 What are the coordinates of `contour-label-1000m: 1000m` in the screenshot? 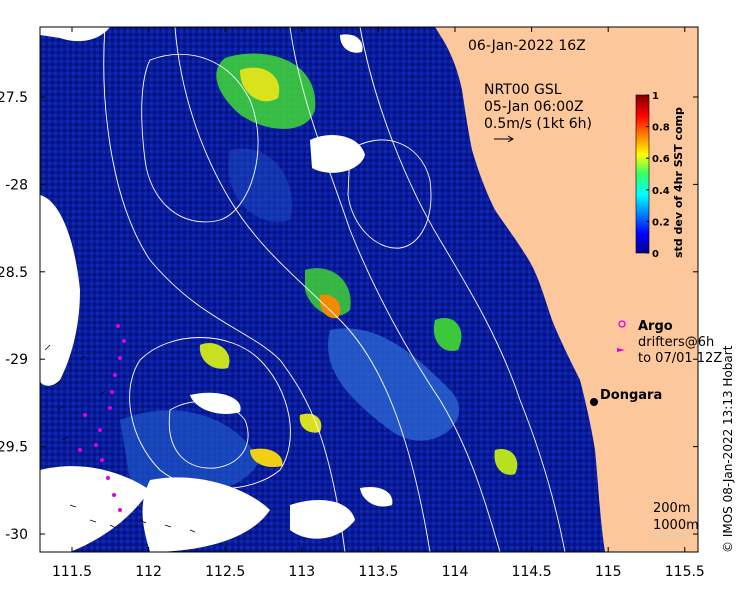 It's located at (676, 525).